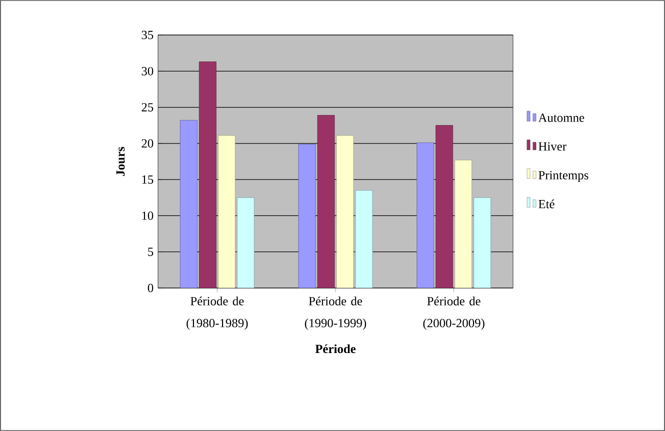 The image size is (665, 431). I want to click on y-tick-label: 35, so click(148, 35).